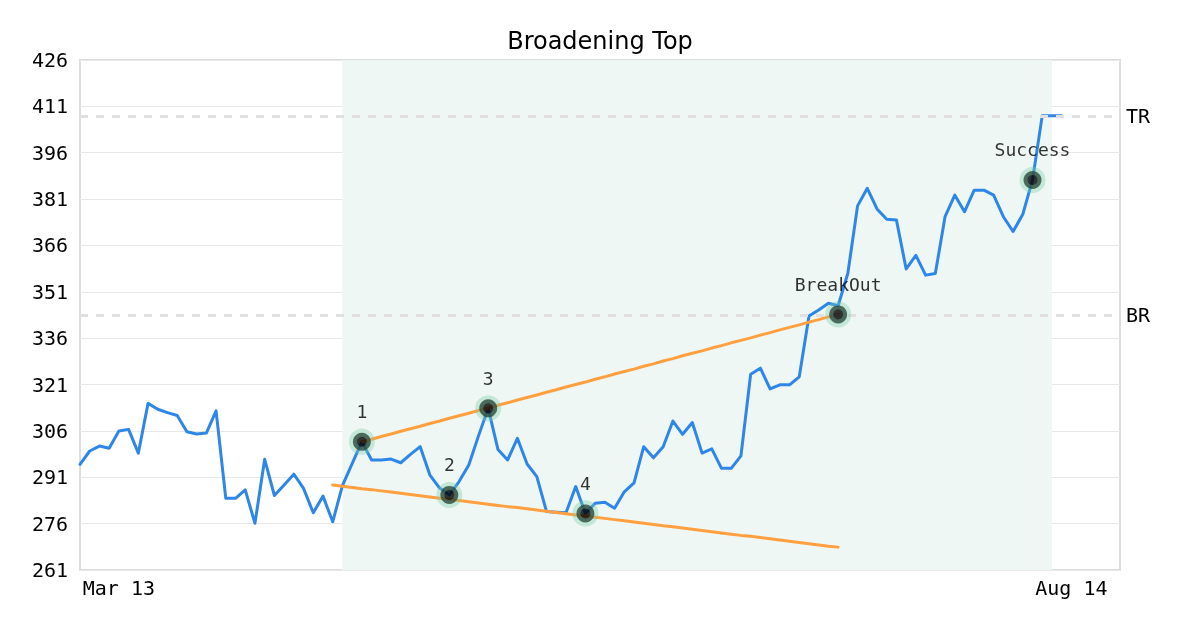 The width and height of the screenshot is (1200, 630). What do you see at coordinates (49, 523) in the screenshot?
I see `y-tick-label: 276` at bounding box center [49, 523].